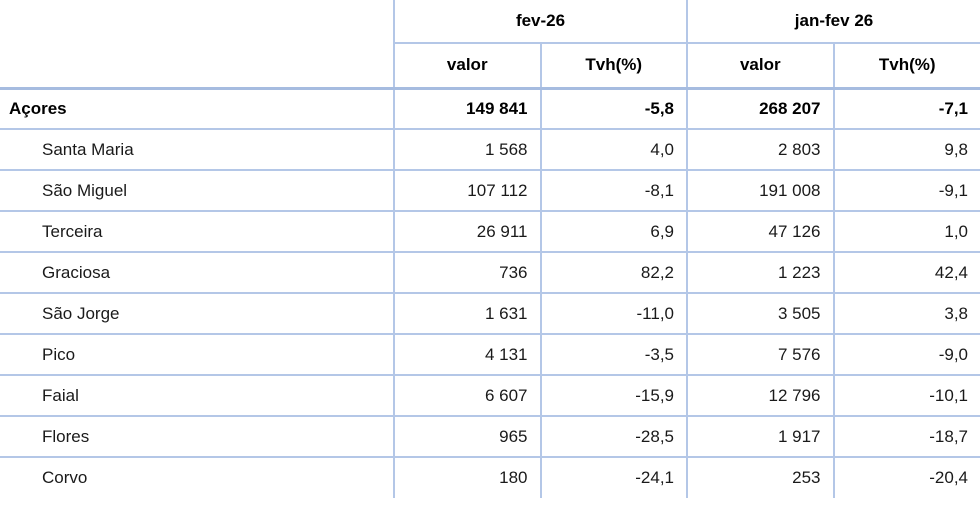 This screenshot has width=980, height=505. Describe the element at coordinates (613, 436) in the screenshot. I see `row-value: -28,5` at that location.